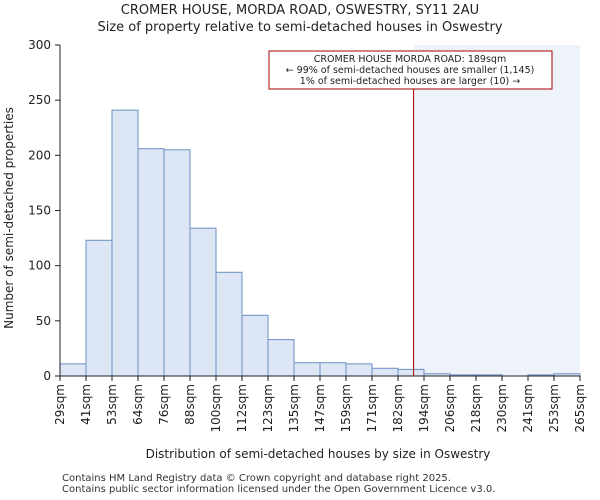  Describe the element at coordinates (125, 243) in the screenshot. I see `bar-53sqm` at that location.